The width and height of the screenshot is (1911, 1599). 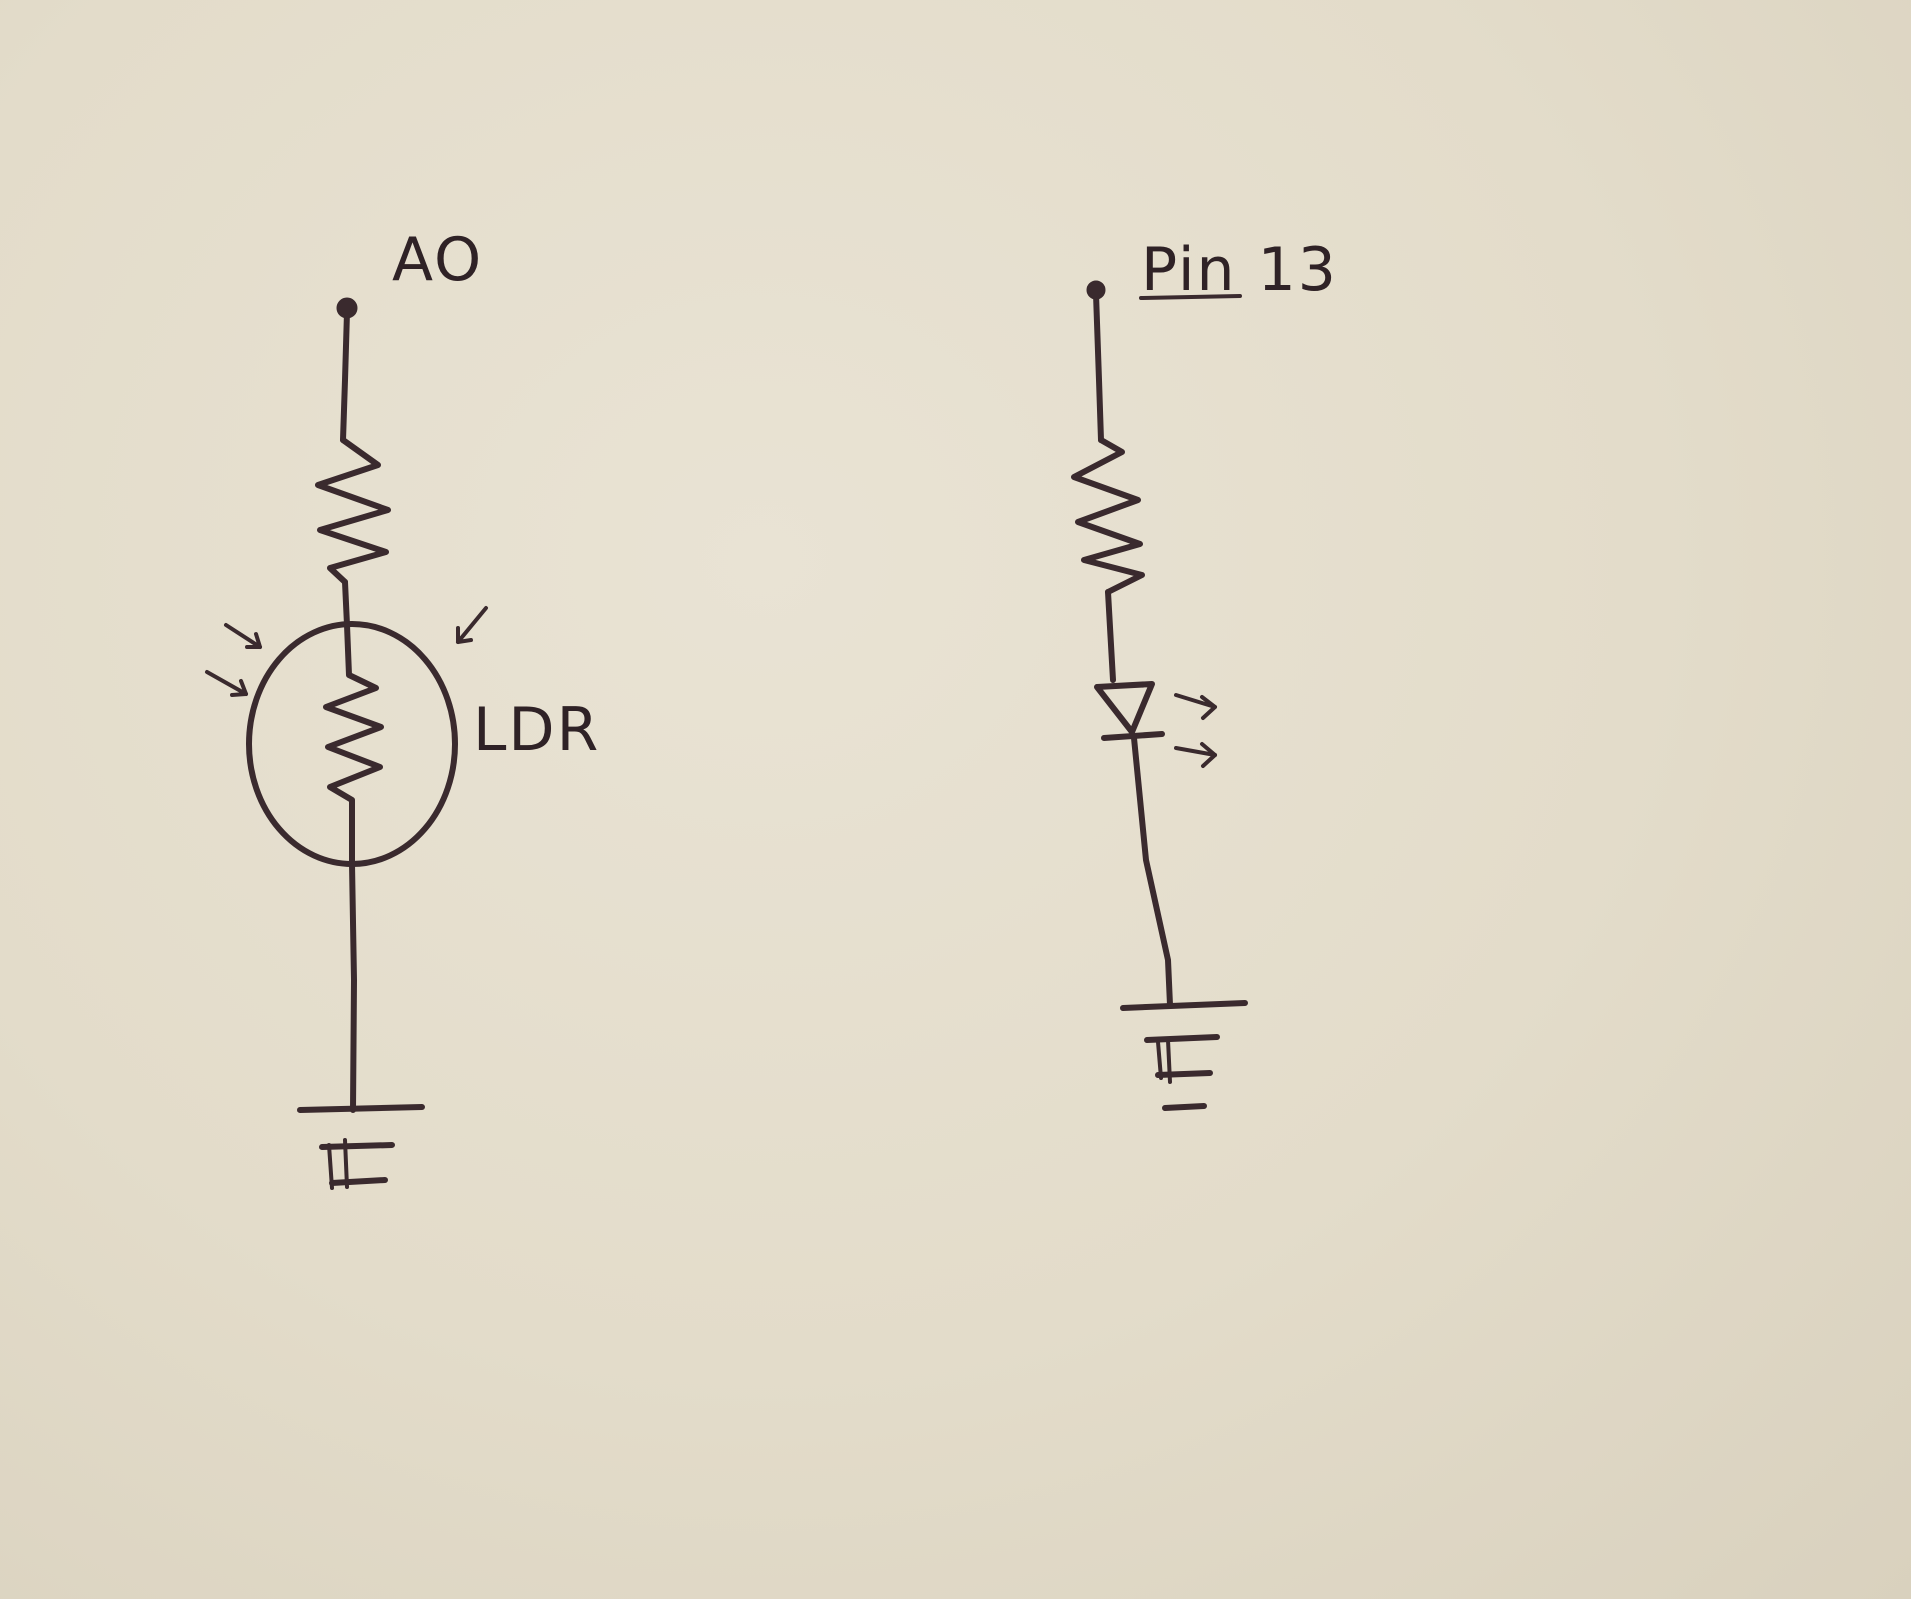 I want to click on ao-pin-label: AO, so click(x=437, y=260).